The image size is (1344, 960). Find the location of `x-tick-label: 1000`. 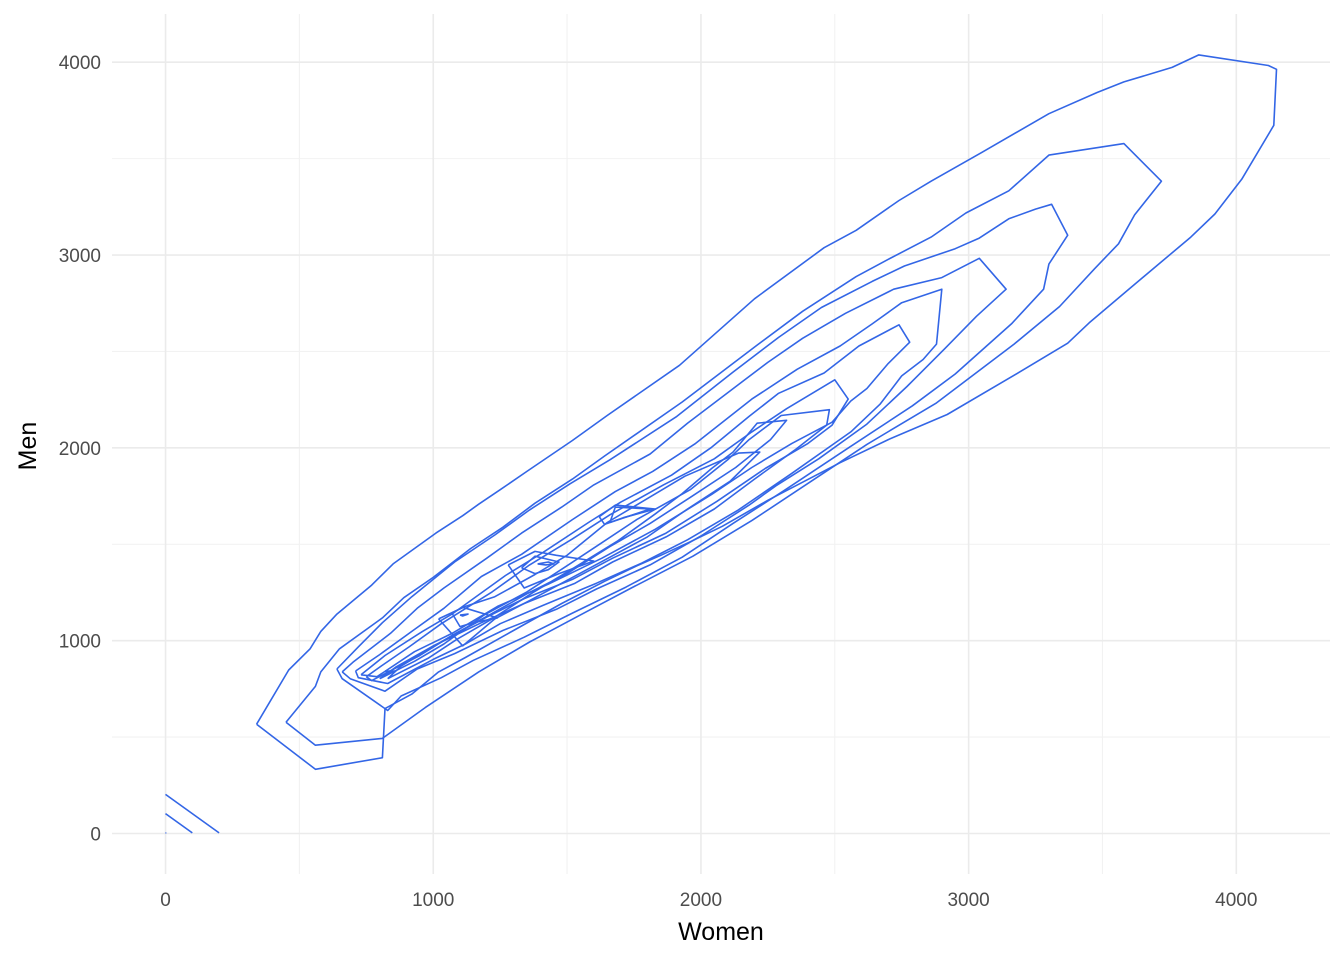

x-tick-label: 1000 is located at coordinates (433, 900).